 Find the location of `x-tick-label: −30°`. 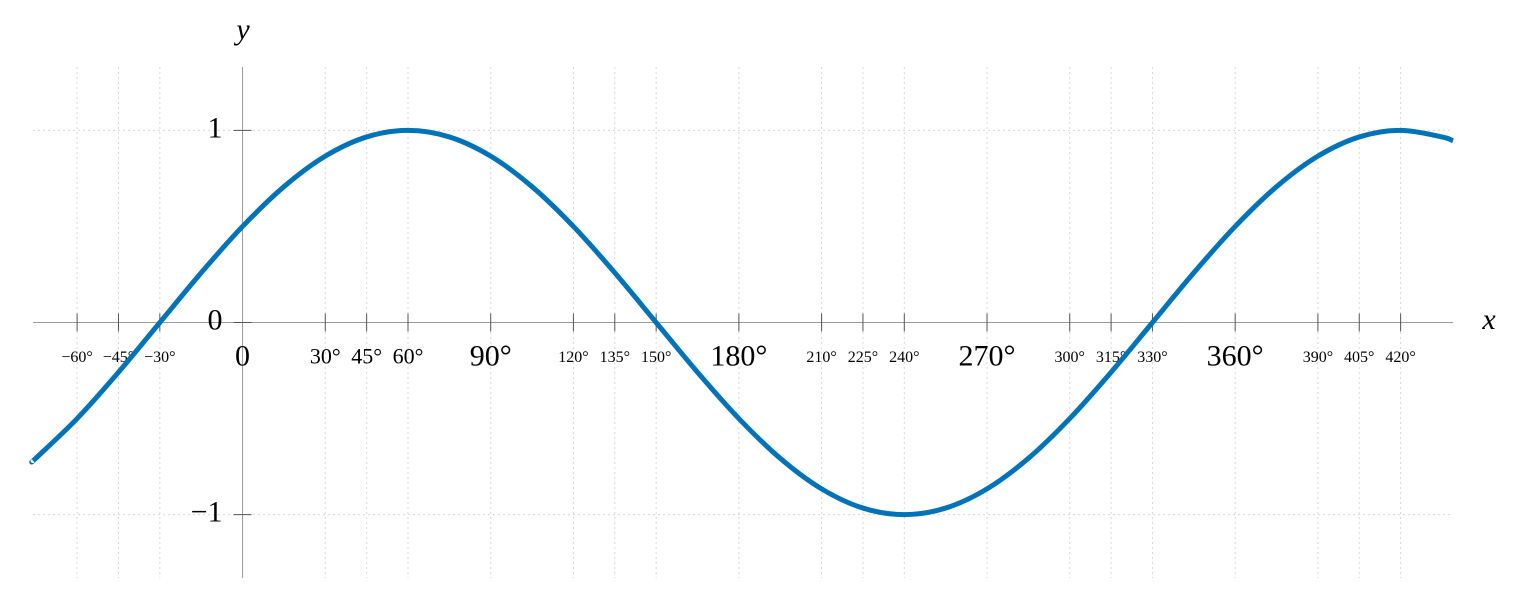

x-tick-label: −30° is located at coordinates (159, 357).